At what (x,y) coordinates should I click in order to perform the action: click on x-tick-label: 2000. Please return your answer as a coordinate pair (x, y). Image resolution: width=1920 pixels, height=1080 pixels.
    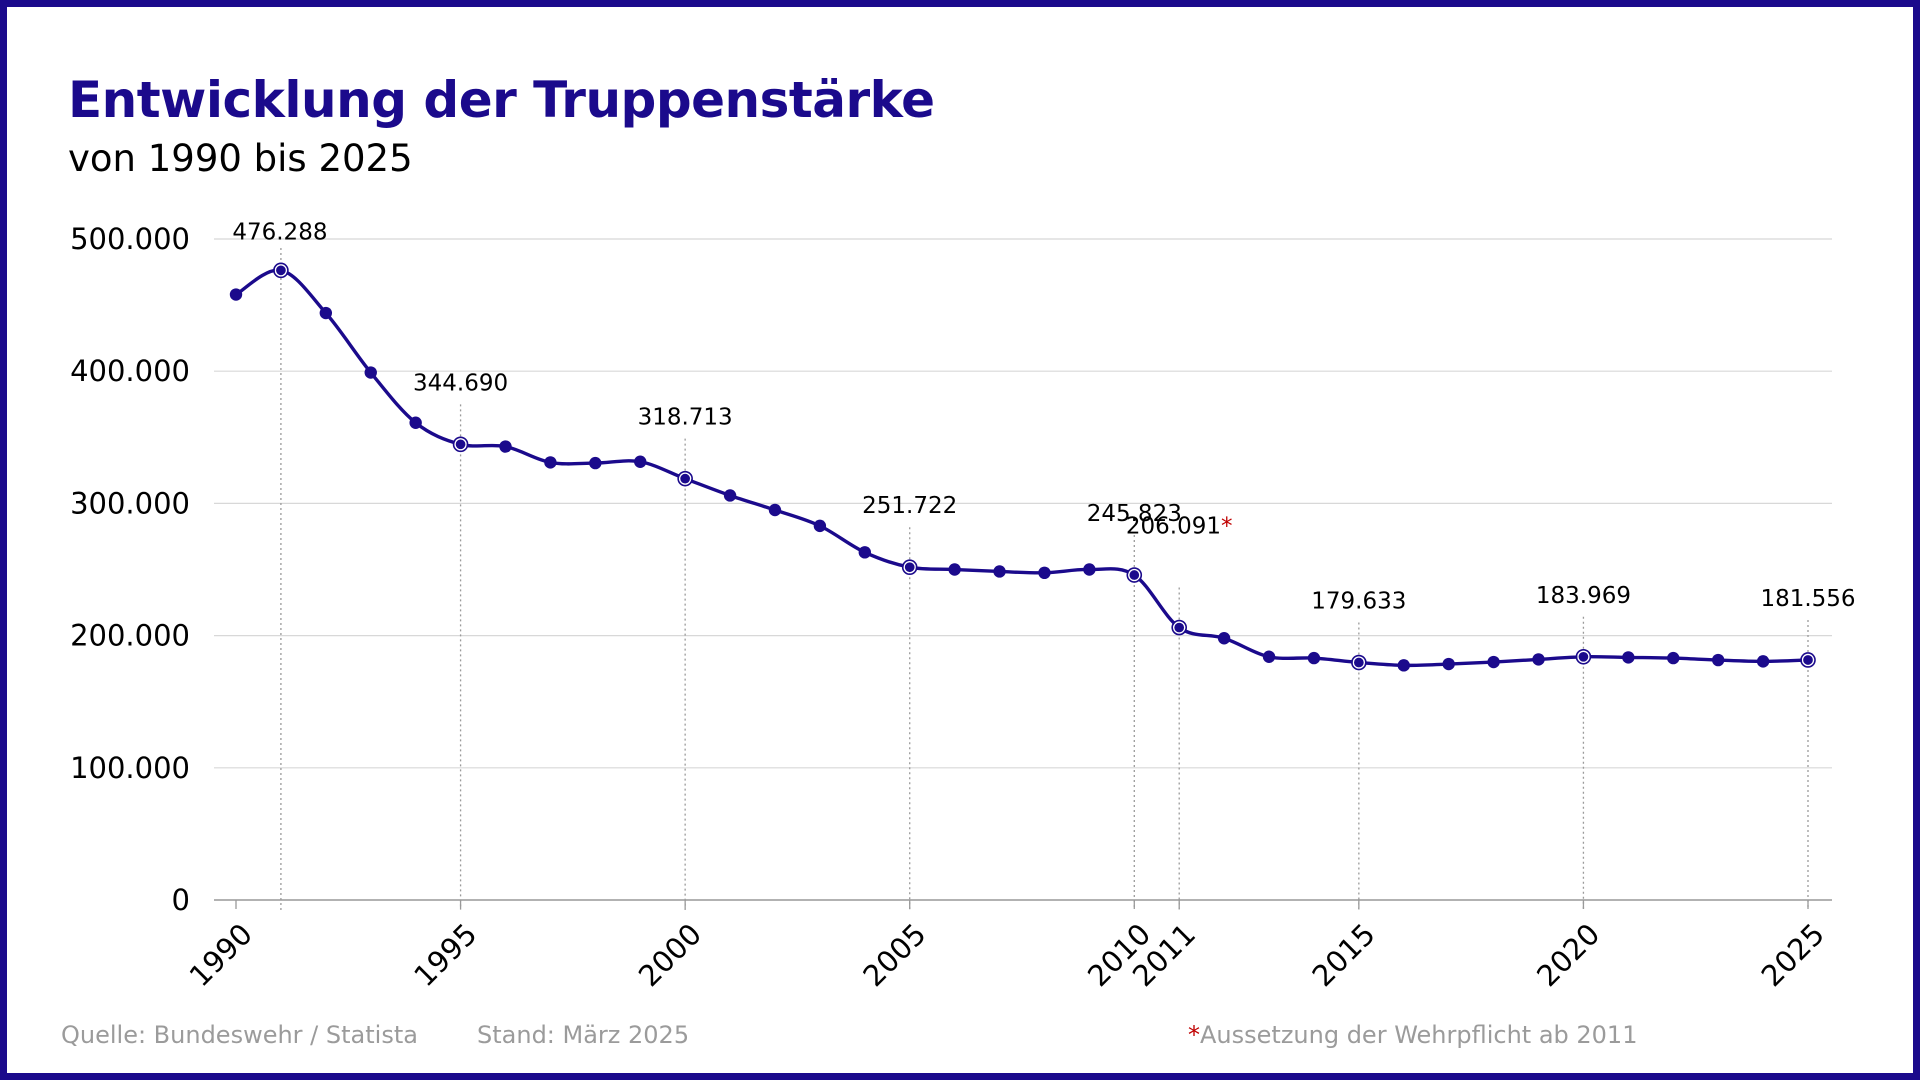
    Looking at the image, I should click on (670, 955).